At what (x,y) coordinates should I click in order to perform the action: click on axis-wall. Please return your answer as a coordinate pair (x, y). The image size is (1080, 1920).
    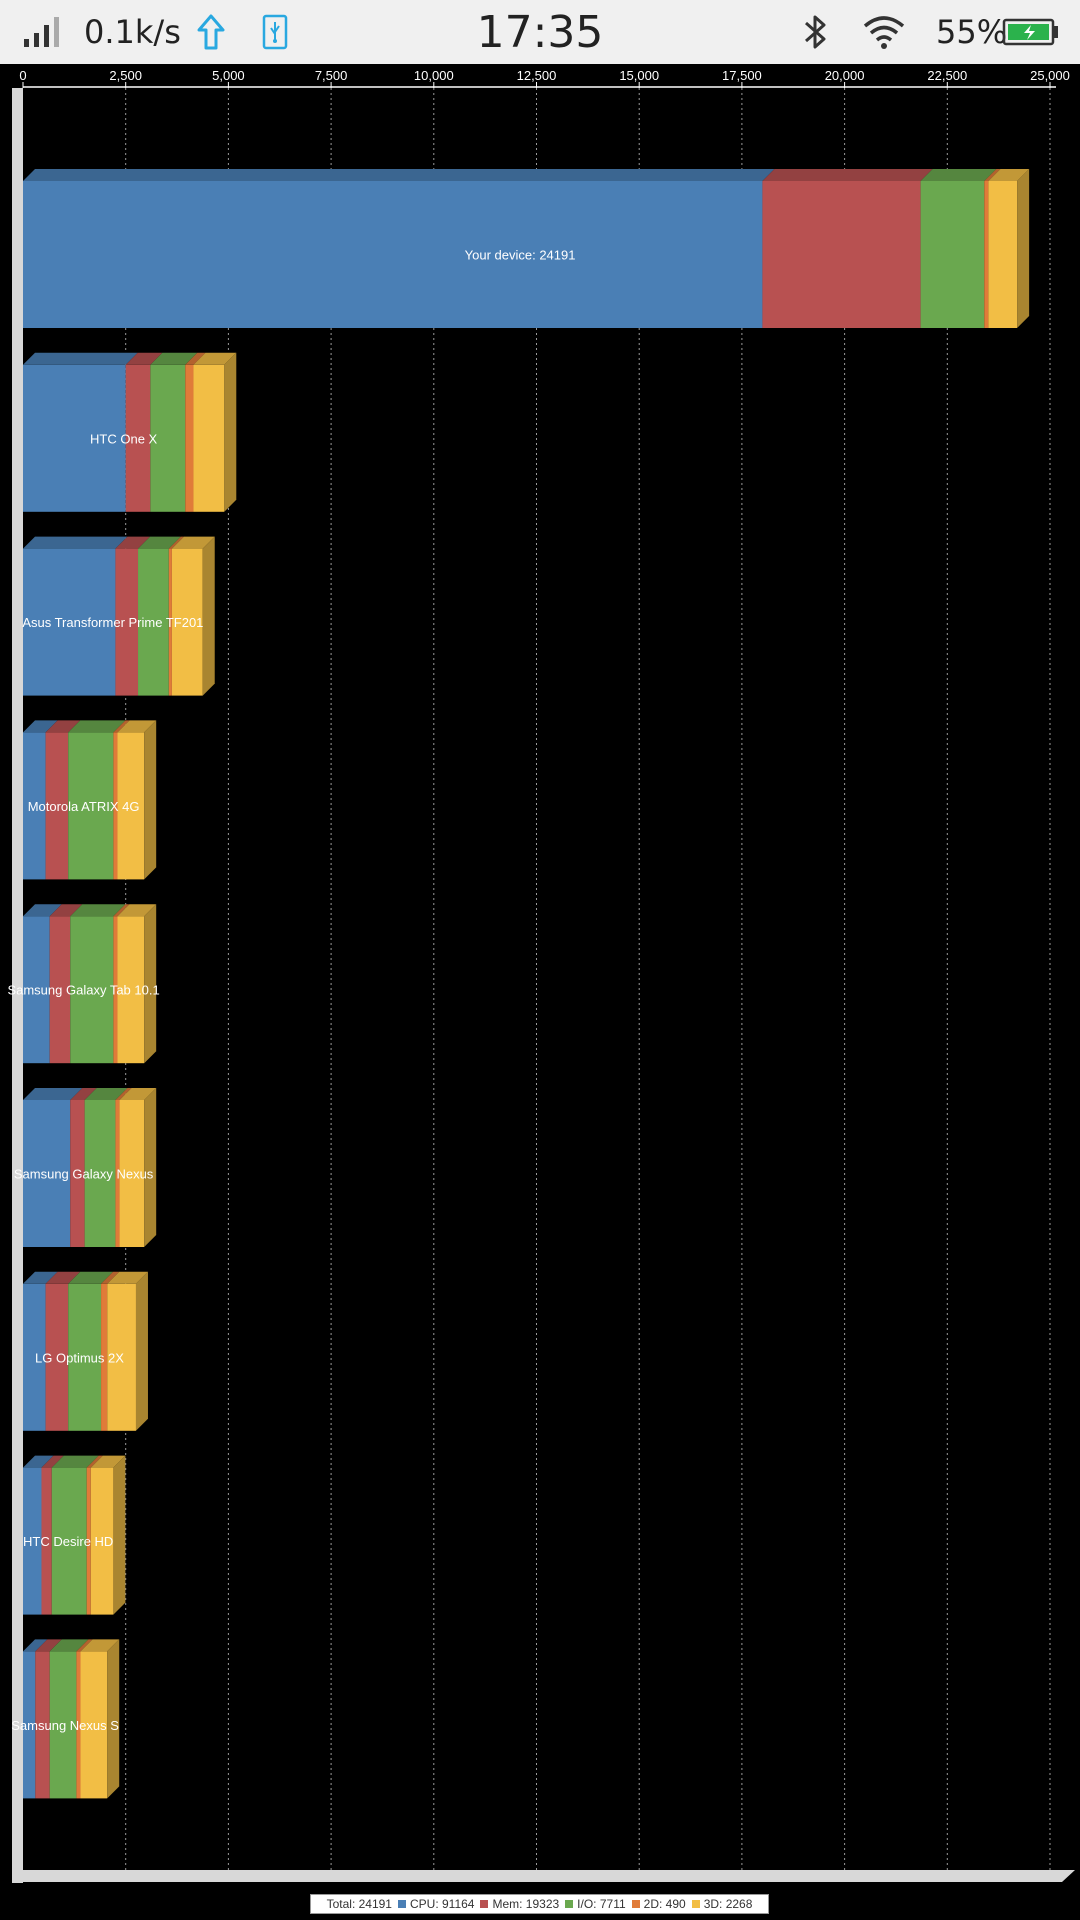
    Looking at the image, I should click on (17, 985).